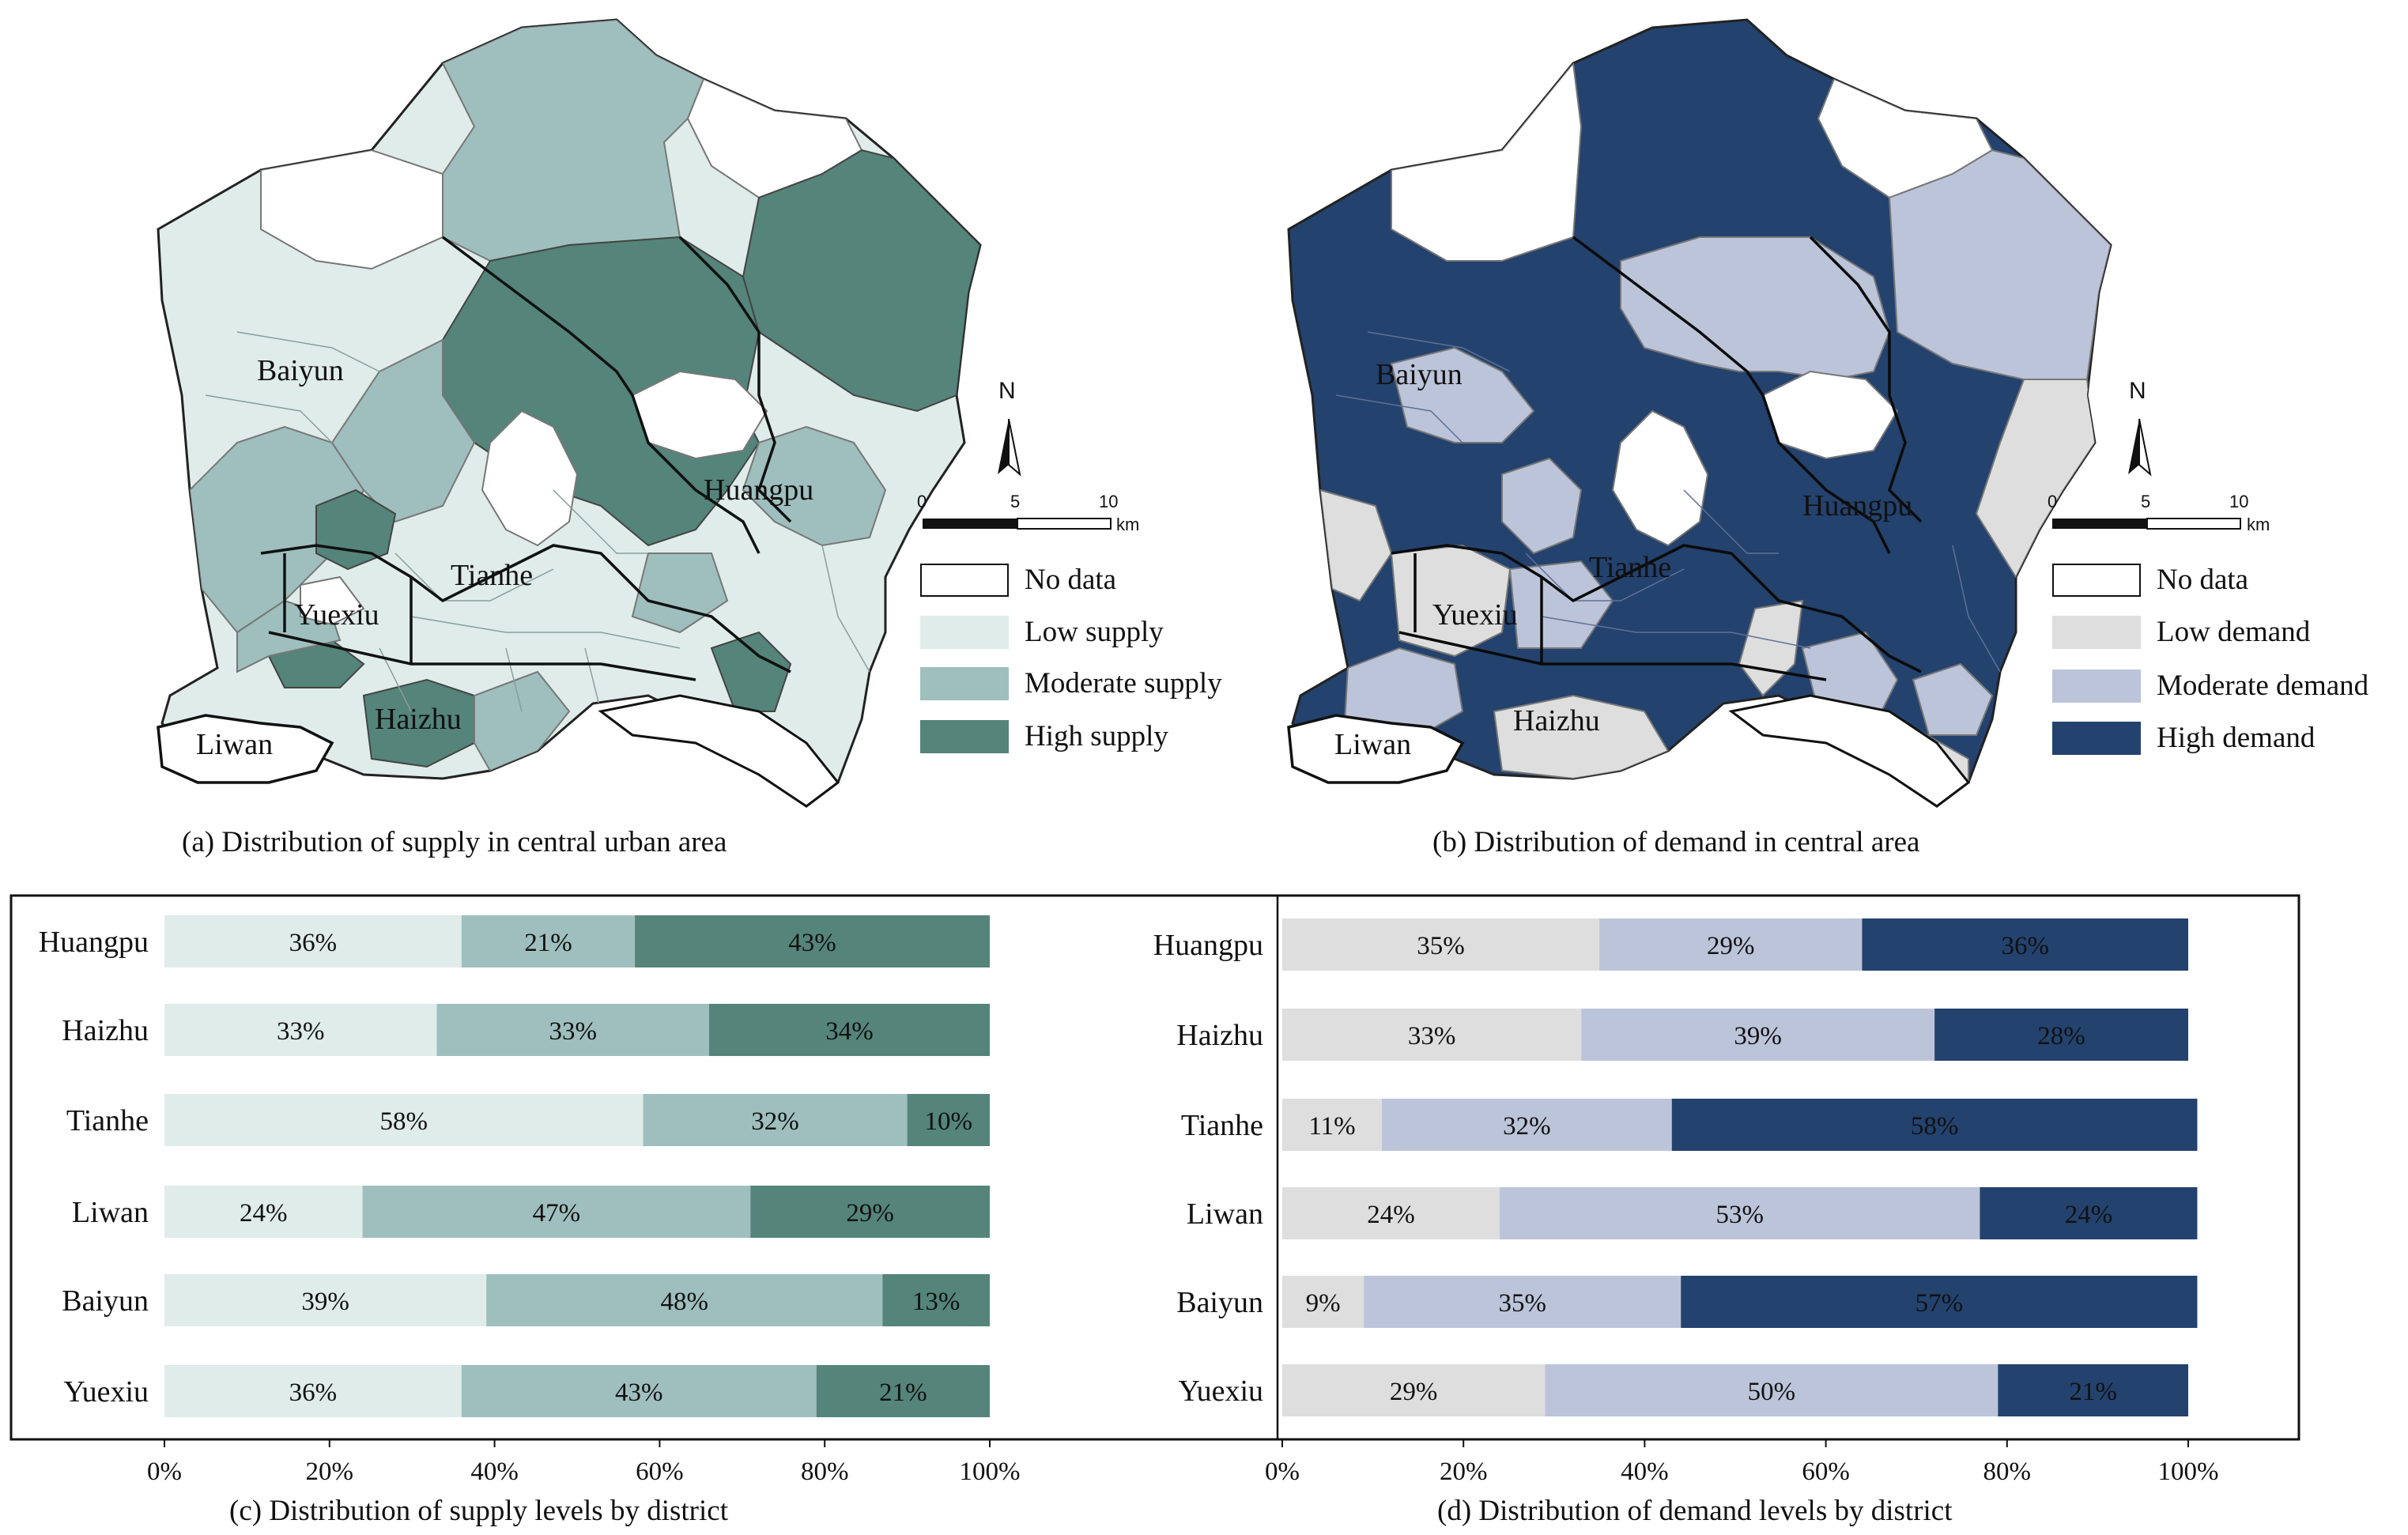 The width and height of the screenshot is (2408, 1535). I want to click on scale-bar, so click(2146, 524).